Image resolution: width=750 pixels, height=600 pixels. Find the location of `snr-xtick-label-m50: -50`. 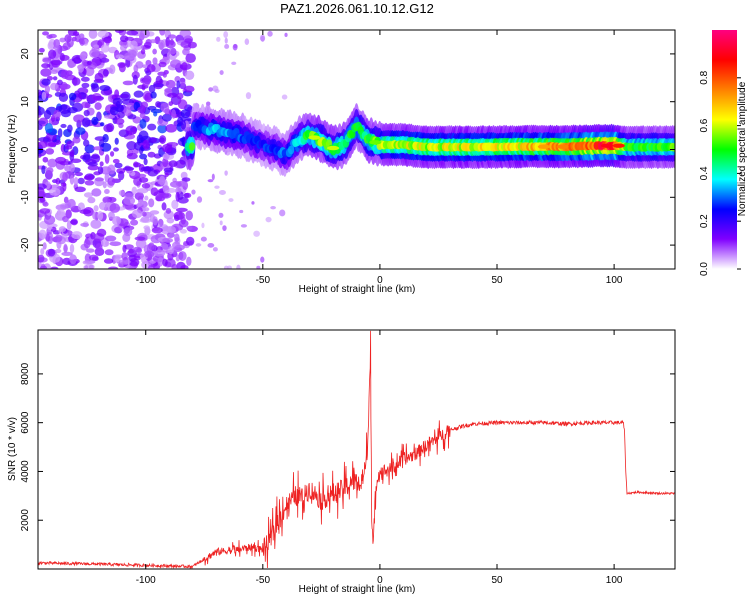

snr-xtick-label-m50: -50 is located at coordinates (263, 580).